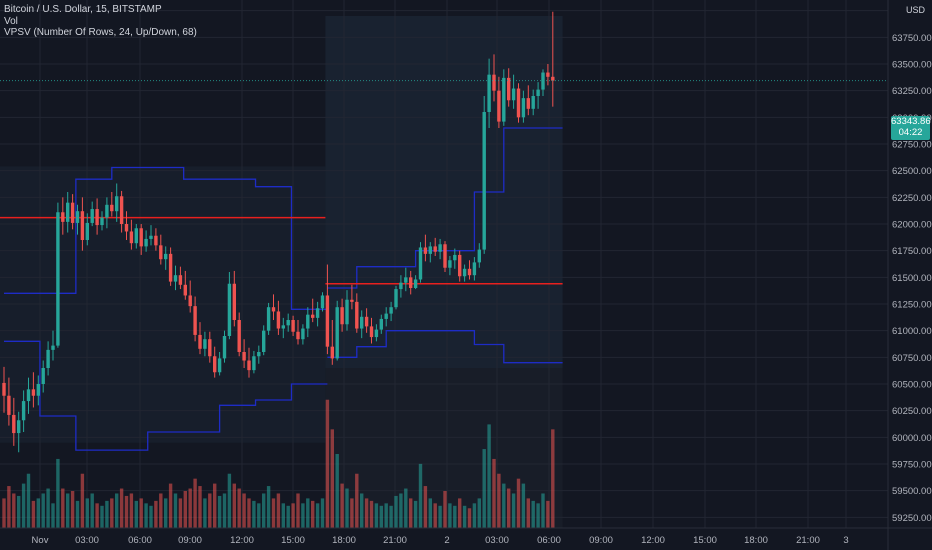  What do you see at coordinates (912, 91) in the screenshot?
I see `y-tick-label: 63250.00` at bounding box center [912, 91].